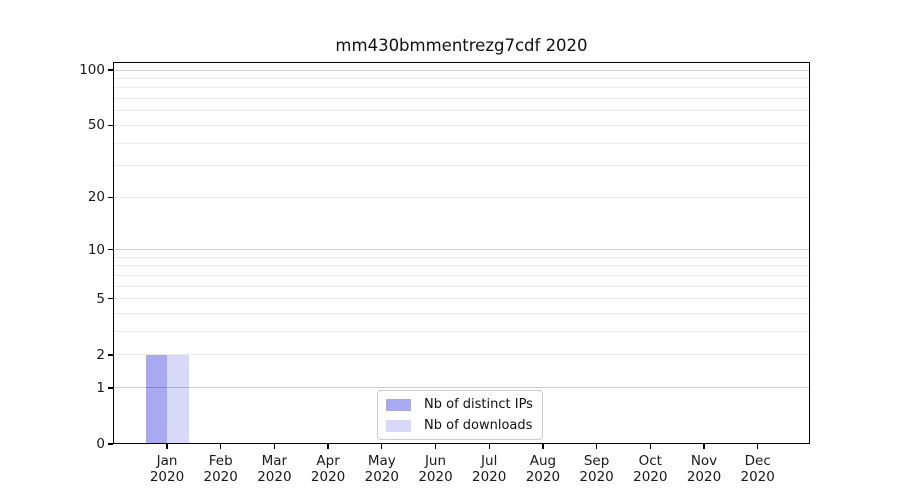 This screenshot has width=900, height=500. Describe the element at coordinates (328, 461) in the screenshot. I see `x-tick-month: Apr` at that location.